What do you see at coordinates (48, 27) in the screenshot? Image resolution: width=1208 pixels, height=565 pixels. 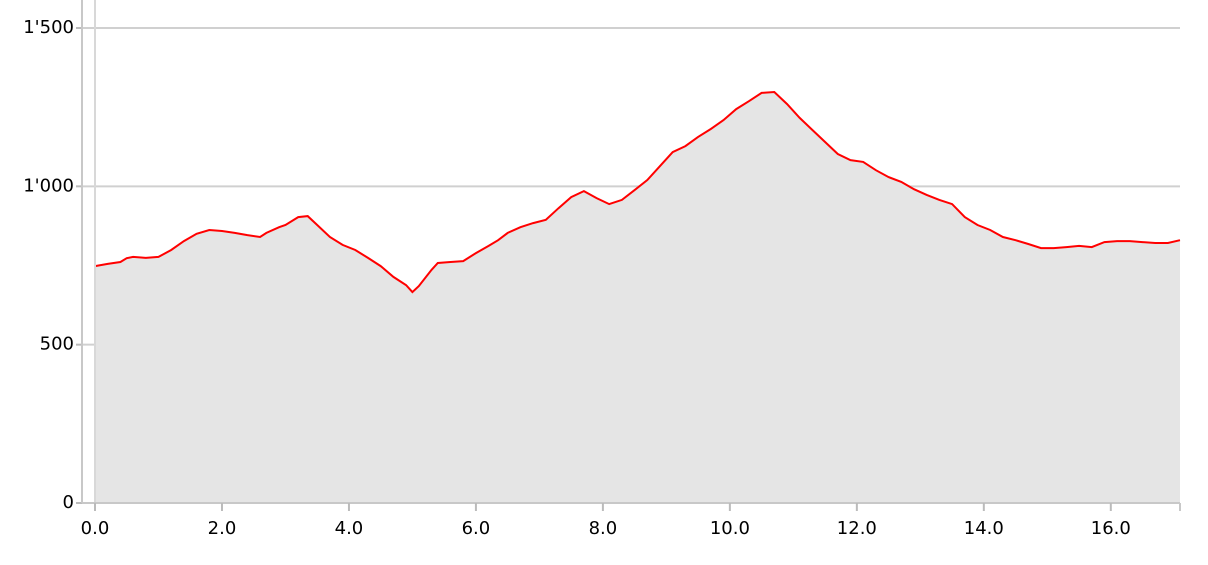 I see `y-tick-label: 1'500` at bounding box center [48, 27].